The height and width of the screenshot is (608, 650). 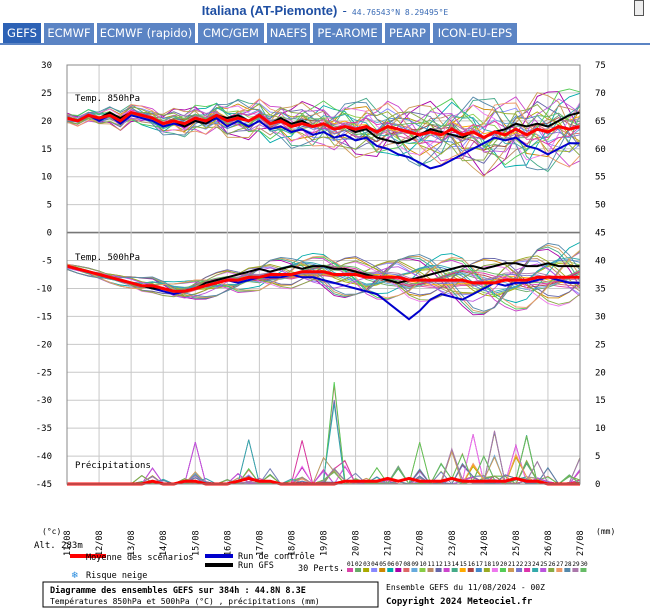 I want to click on mean-line-t500, so click(x=323, y=278).